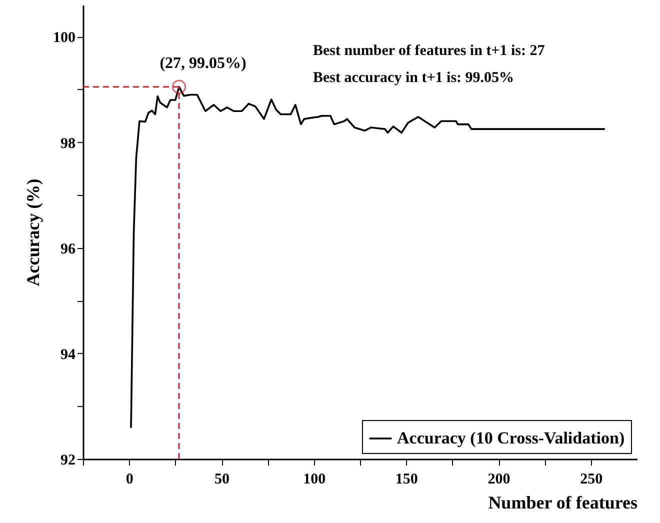 The image size is (660, 523). I want to click on x-tick-label: 100, so click(314, 480).